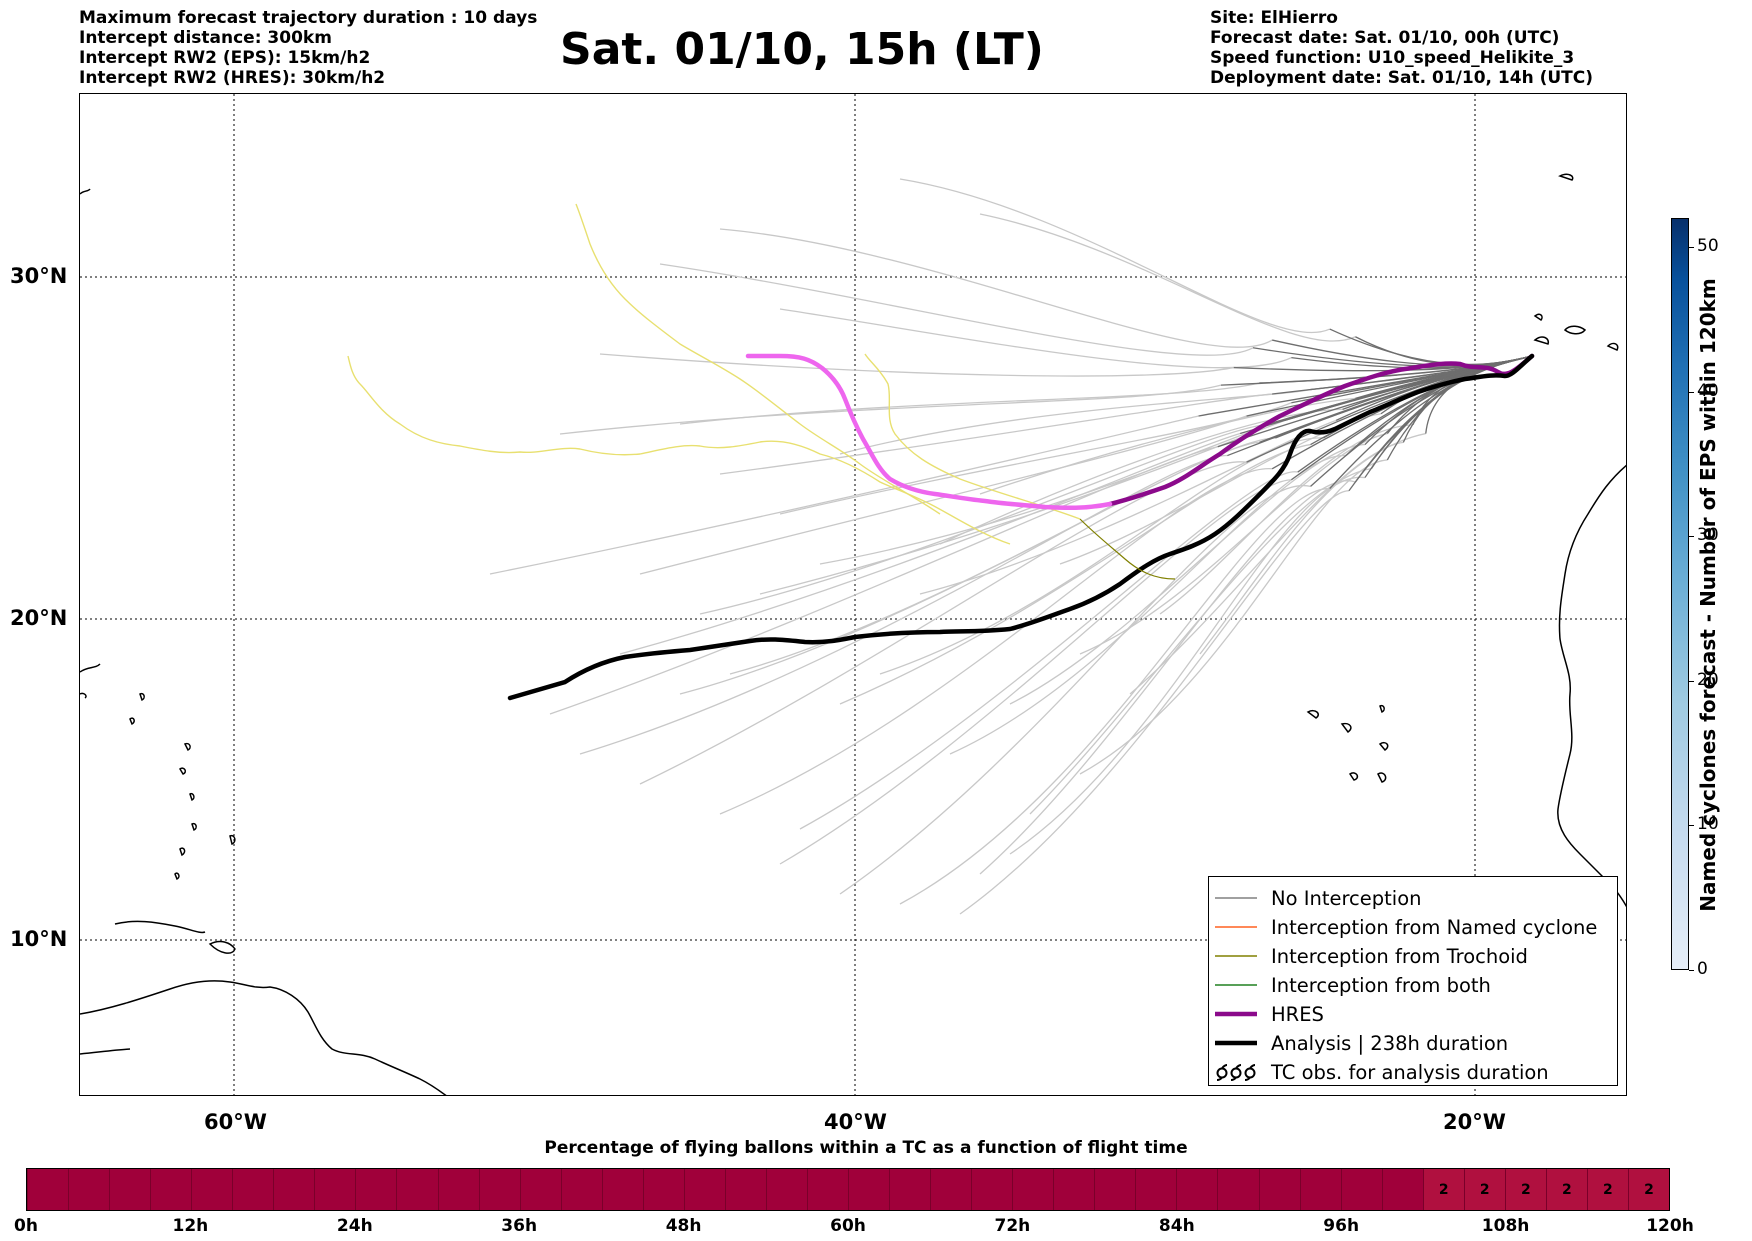  Describe the element at coordinates (1274, 18) in the screenshot. I see `header-right-line: Site: ElHierro` at that location.